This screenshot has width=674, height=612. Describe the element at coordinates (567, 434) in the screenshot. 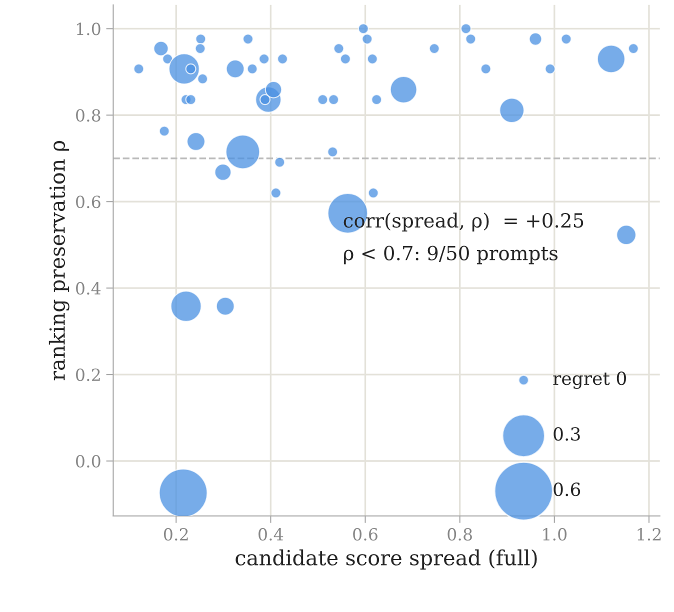

I see `legend-label: 0.3` at that location.